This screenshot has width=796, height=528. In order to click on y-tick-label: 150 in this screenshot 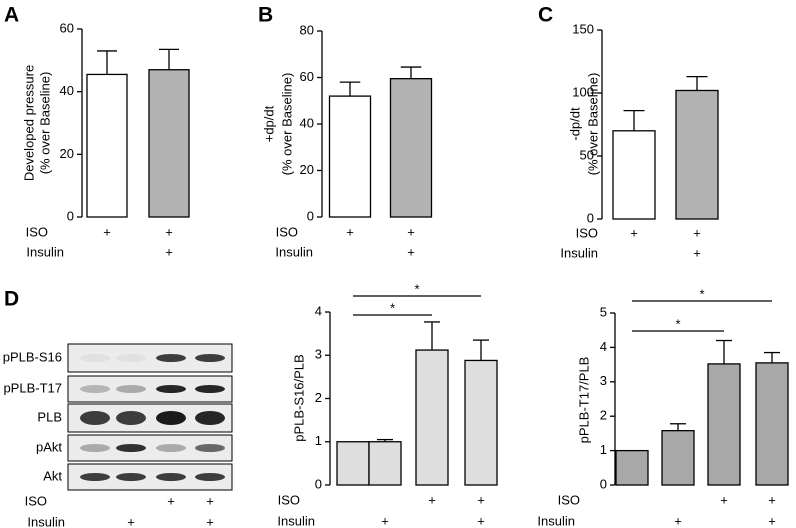, I will do `click(583, 28)`.